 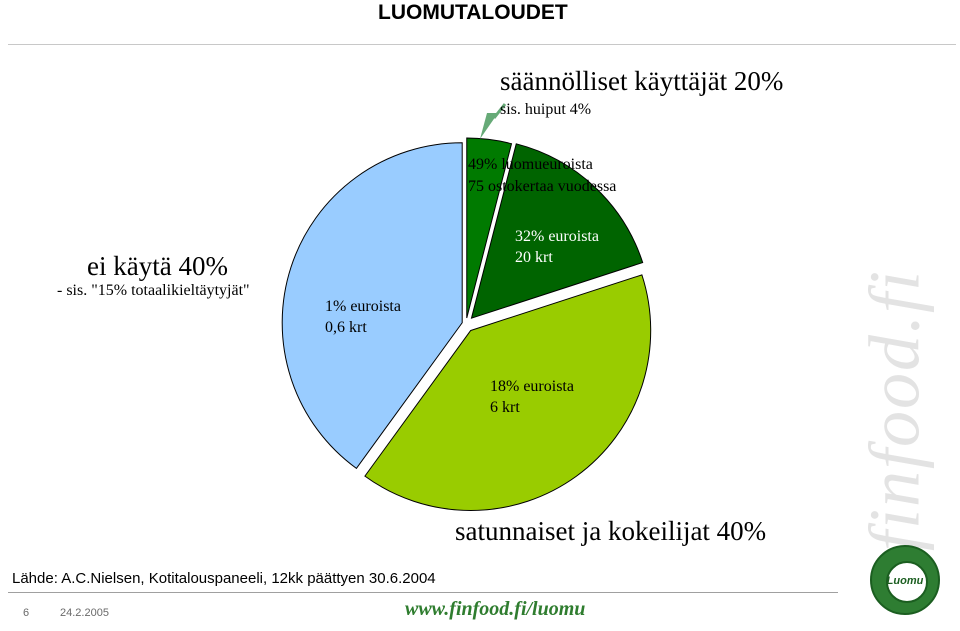 I want to click on seal-text: Luomu, so click(x=905, y=581).